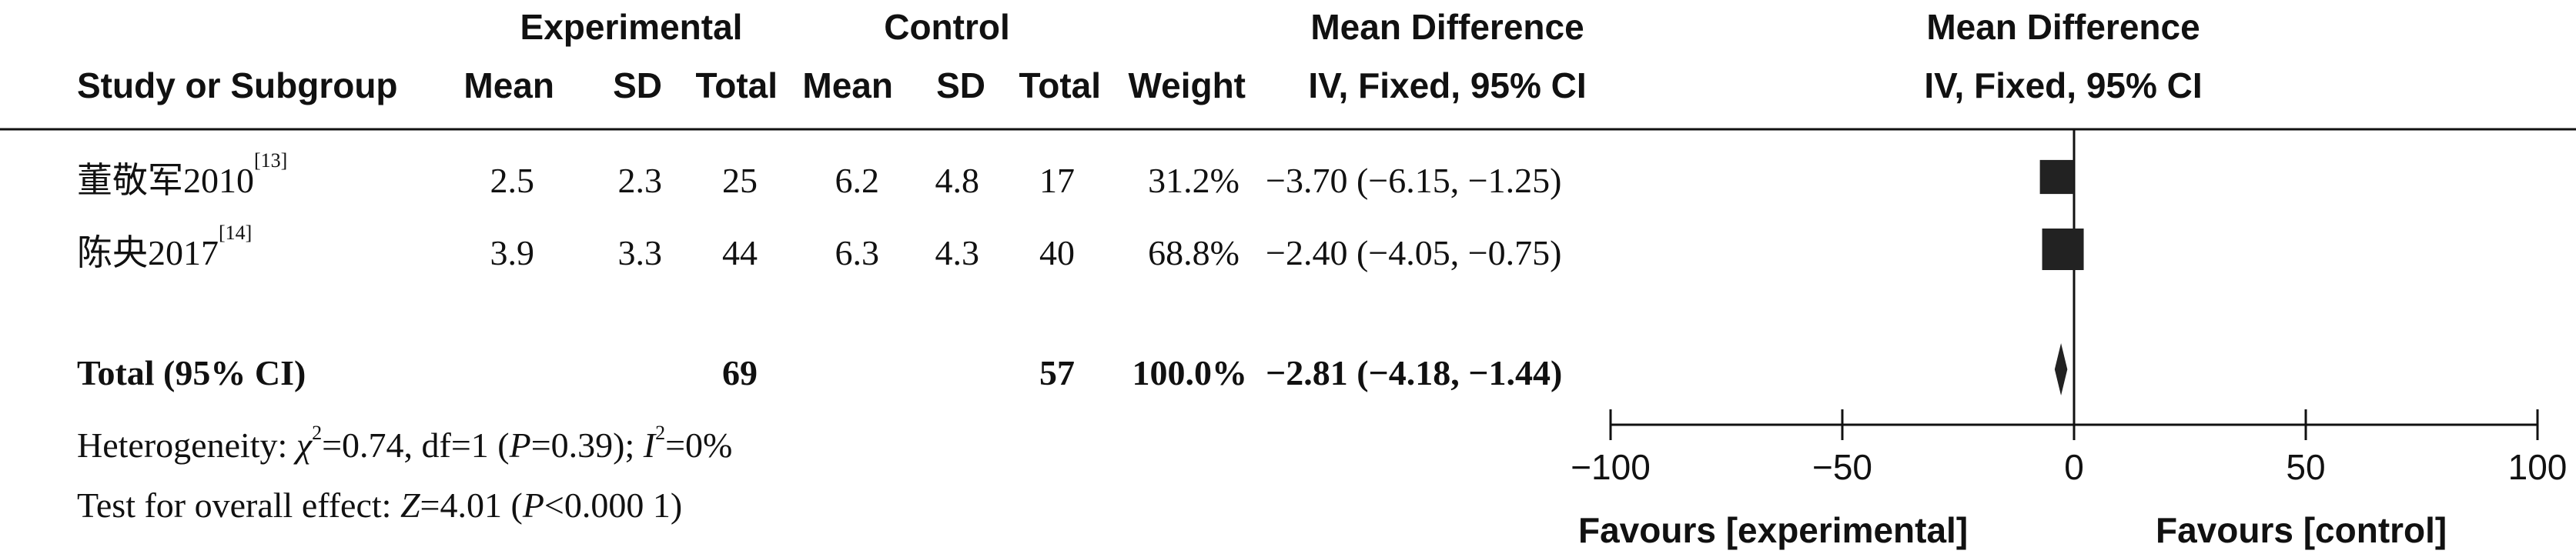  I want to click on study-name-1: 董敬军2010[13], so click(182, 175).